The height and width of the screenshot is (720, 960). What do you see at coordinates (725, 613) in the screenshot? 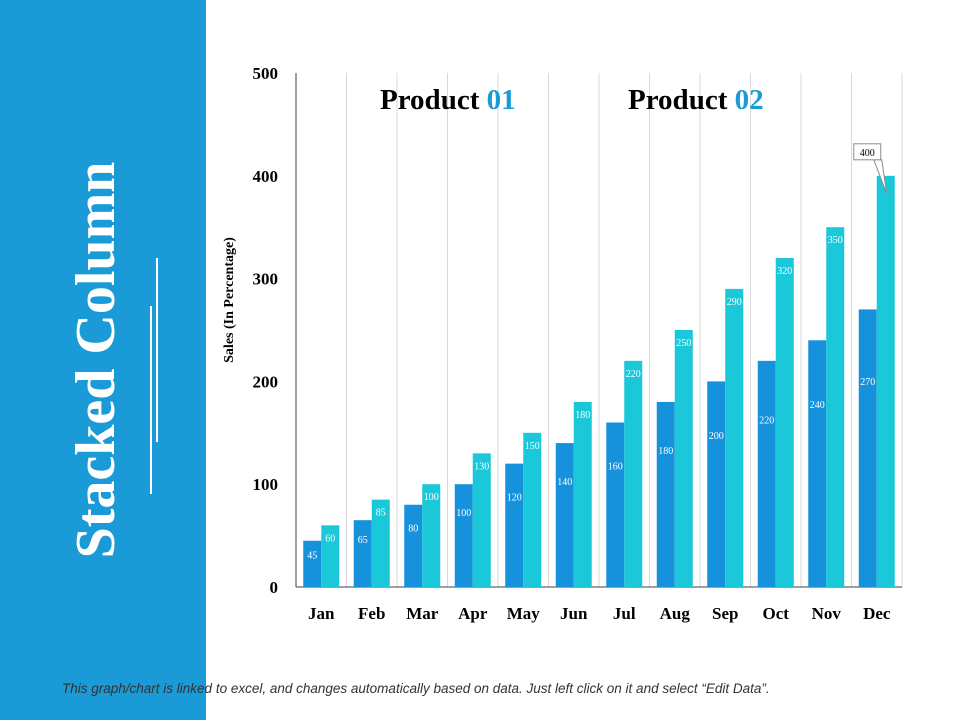
I see `x-tick-label: Sep` at bounding box center [725, 613].